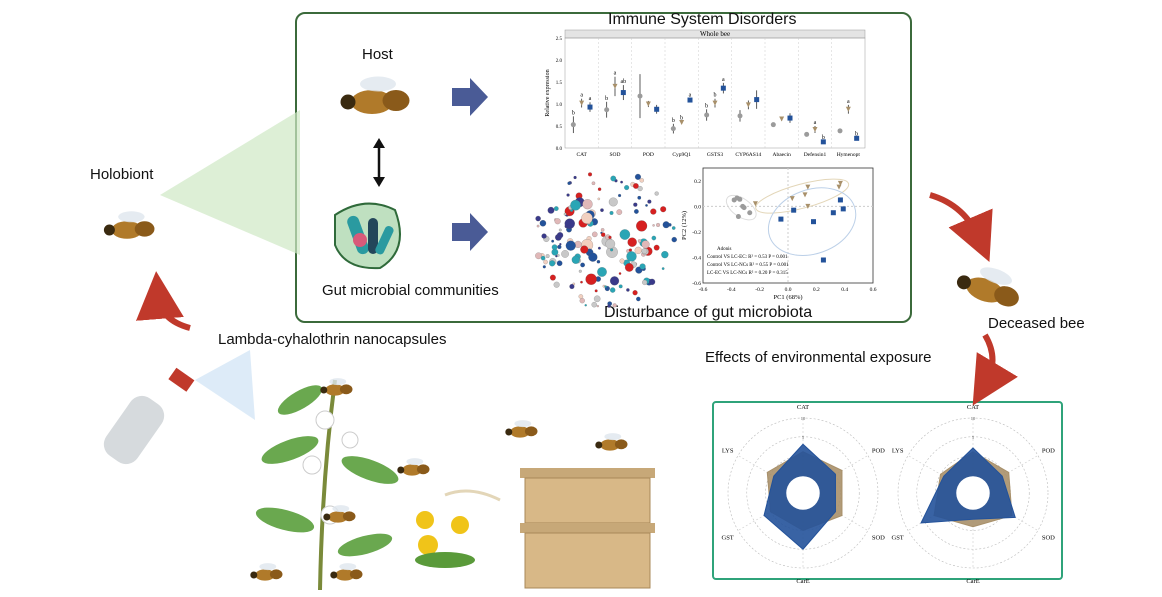  I want to click on curved-arrow-icon, so click(163, 301).